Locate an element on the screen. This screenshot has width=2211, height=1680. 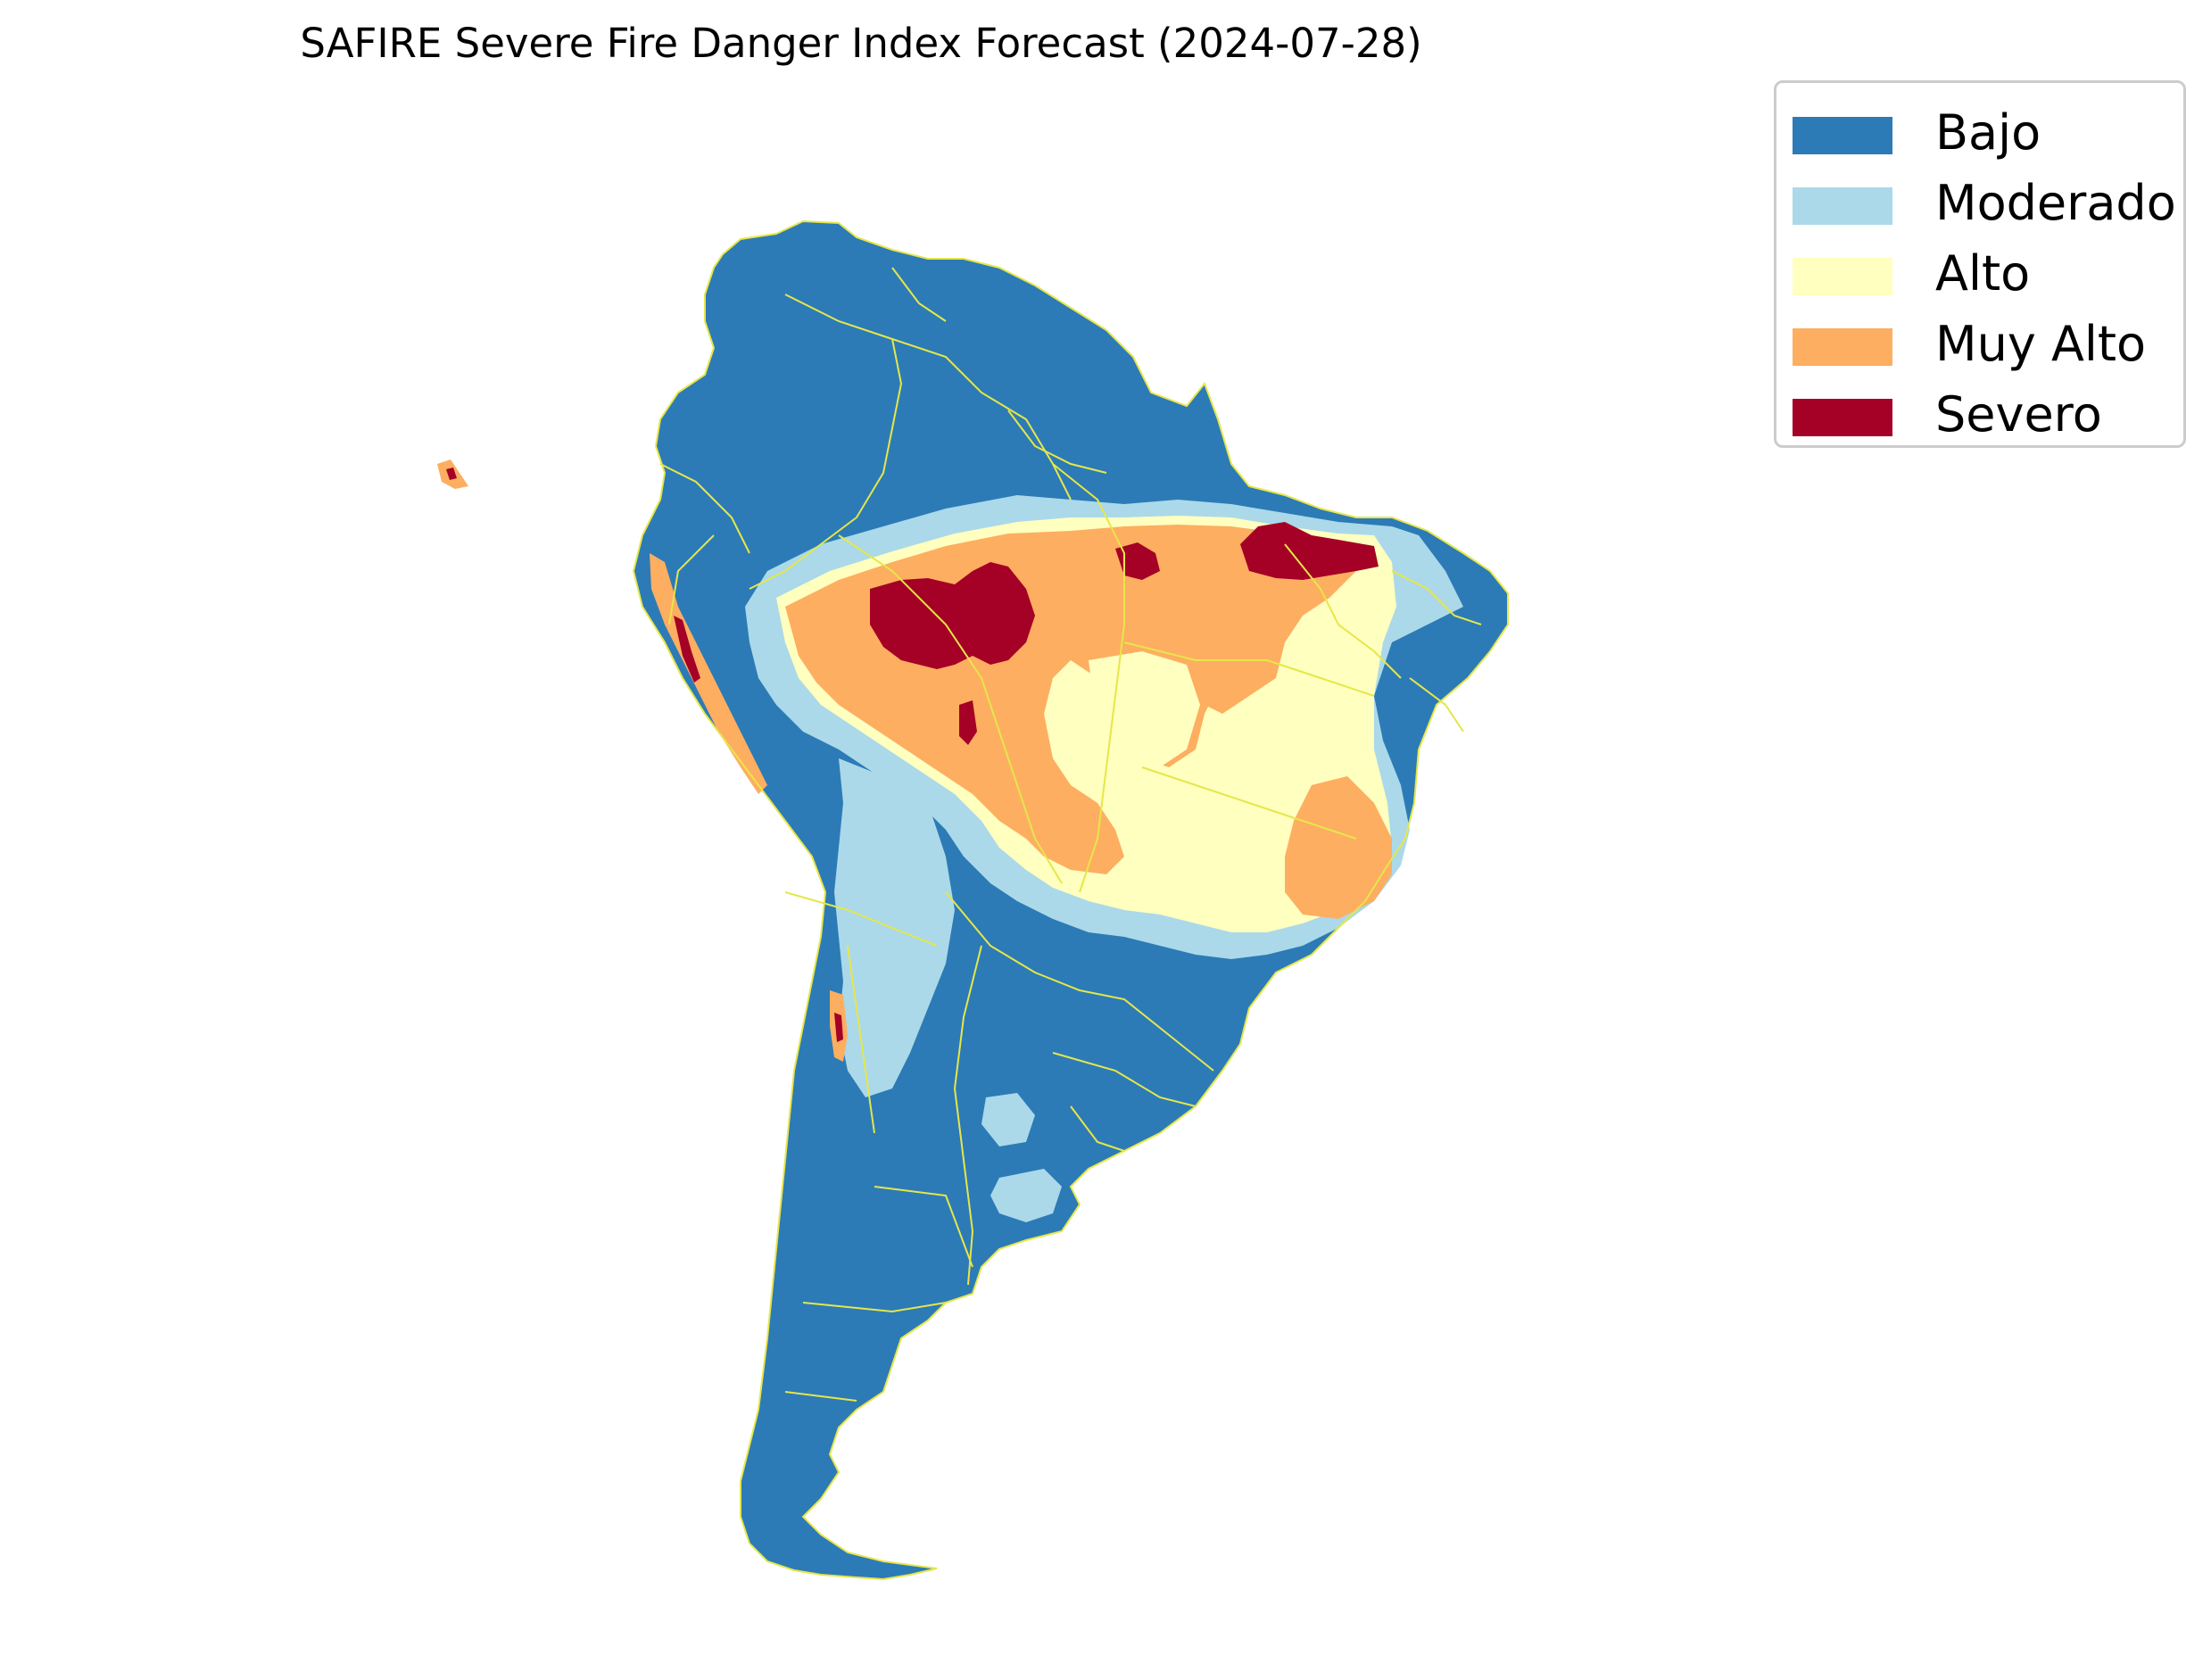
region-severo-small is located at coordinates (968, 722).